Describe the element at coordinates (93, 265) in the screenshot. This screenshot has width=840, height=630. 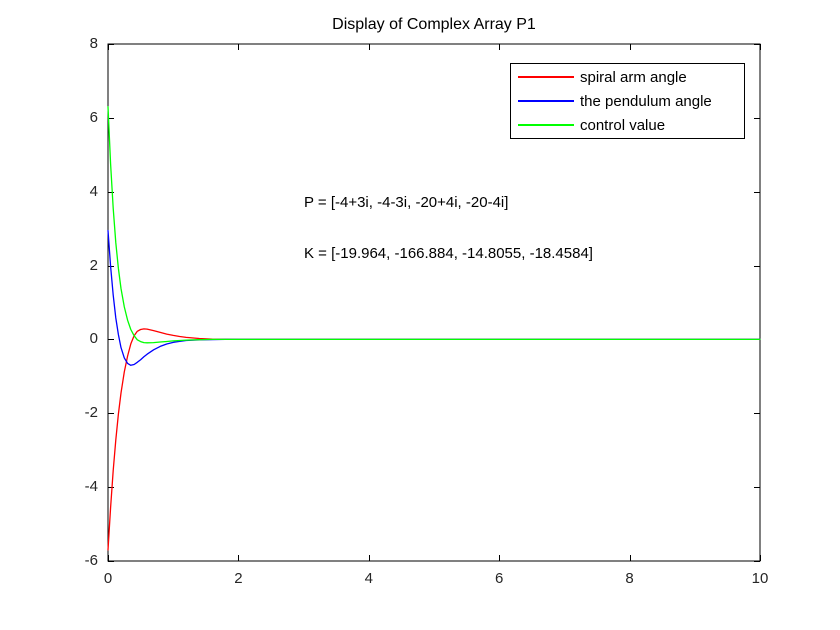
I see `y-tick-label: 2` at that location.